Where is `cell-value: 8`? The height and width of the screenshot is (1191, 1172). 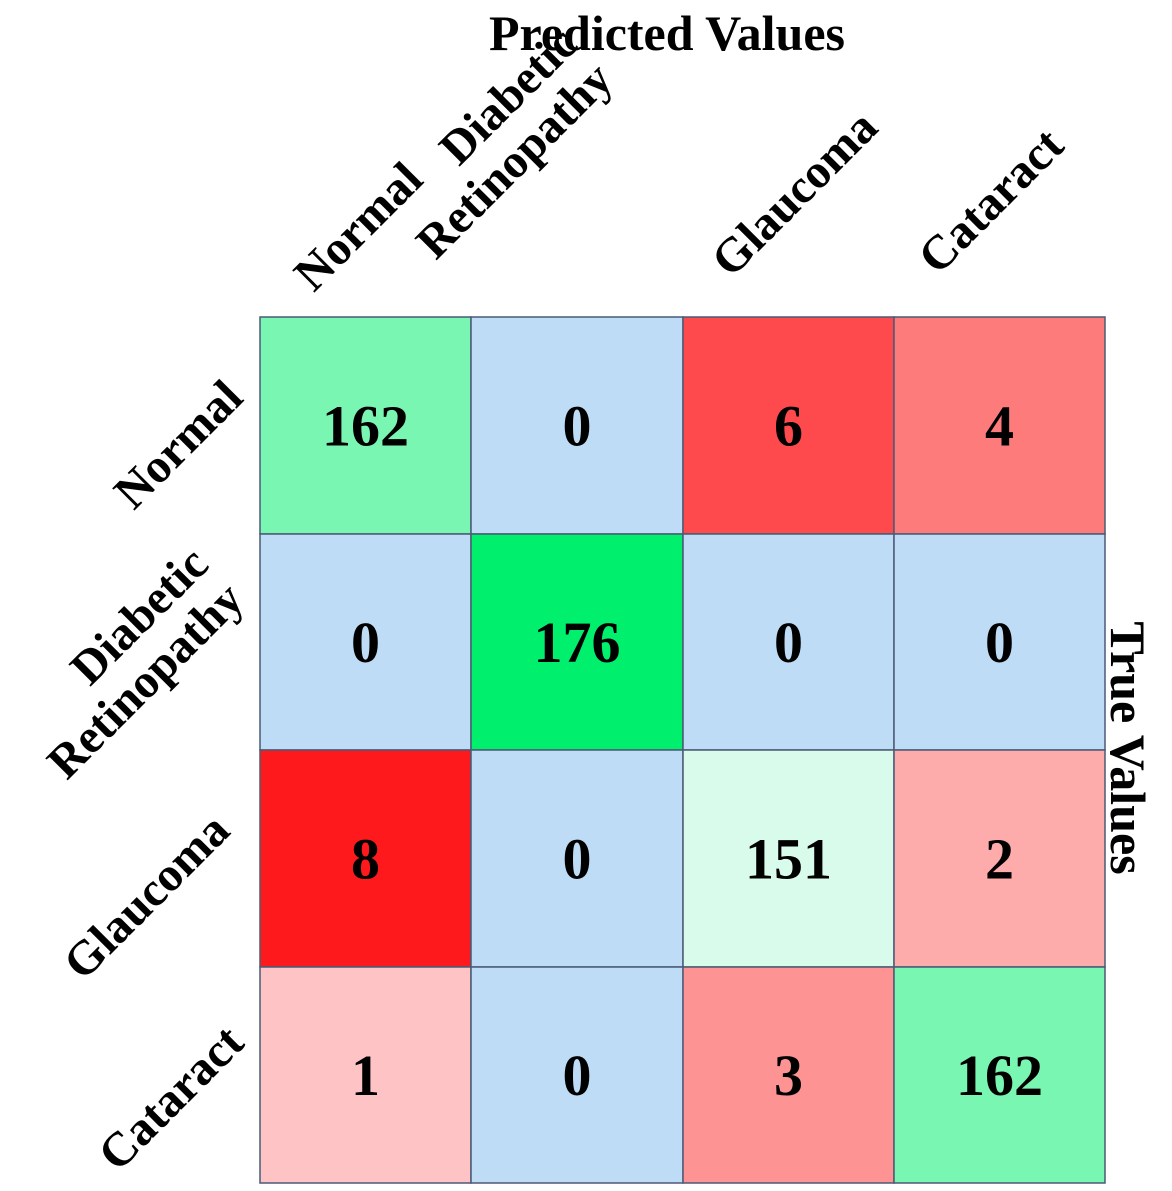 cell-value: 8 is located at coordinates (365, 859).